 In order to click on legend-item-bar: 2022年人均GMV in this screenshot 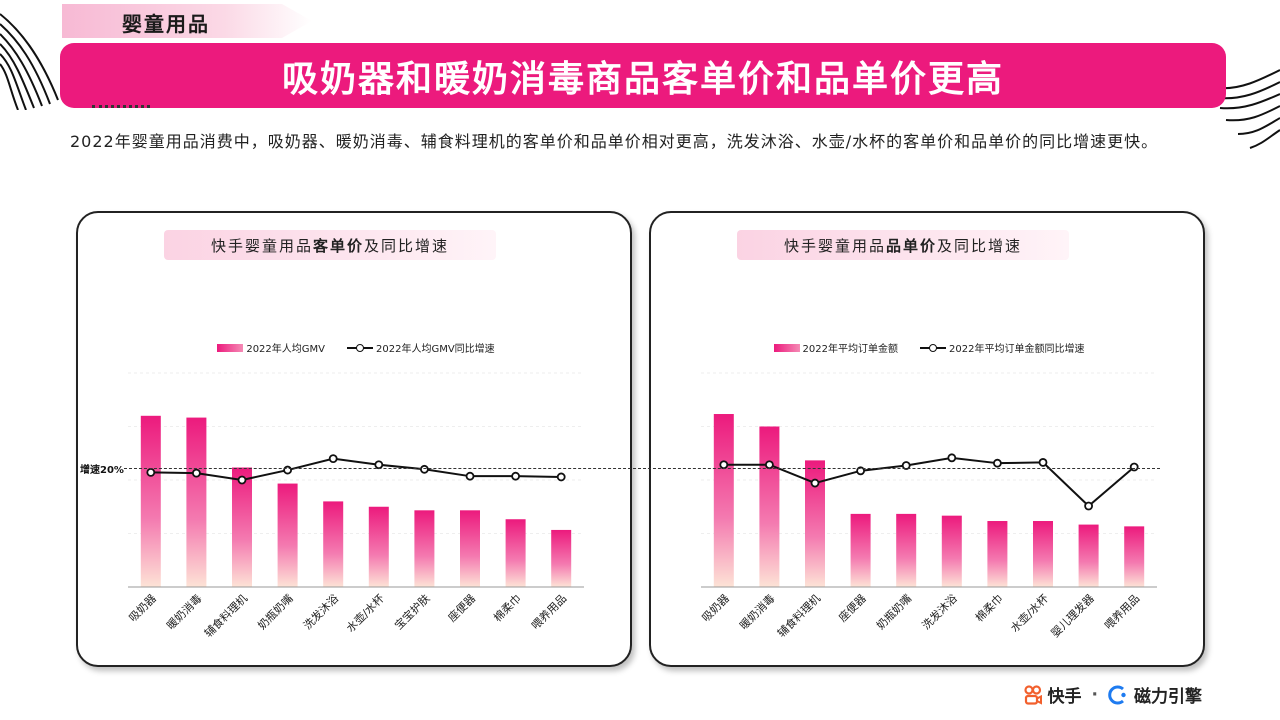, I will do `click(271, 347)`.